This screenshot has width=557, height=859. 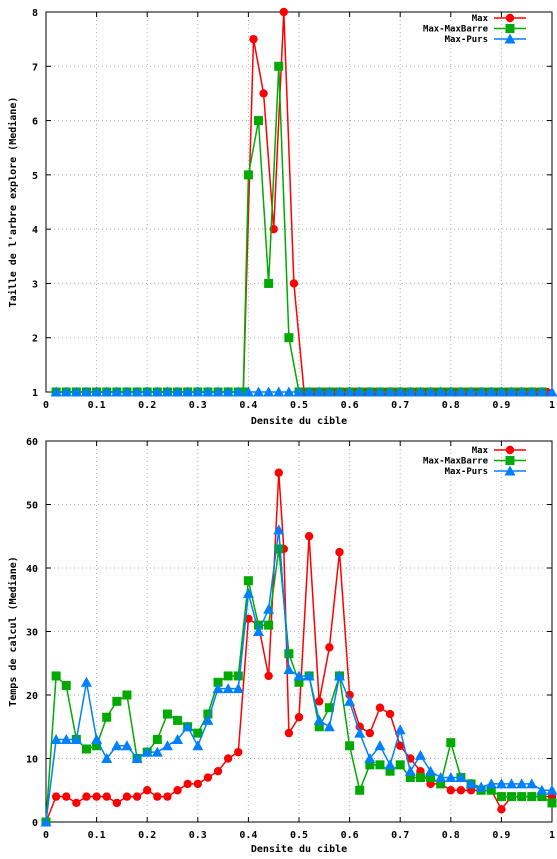 I want to click on y-tick-label: 3, so click(x=35, y=284).